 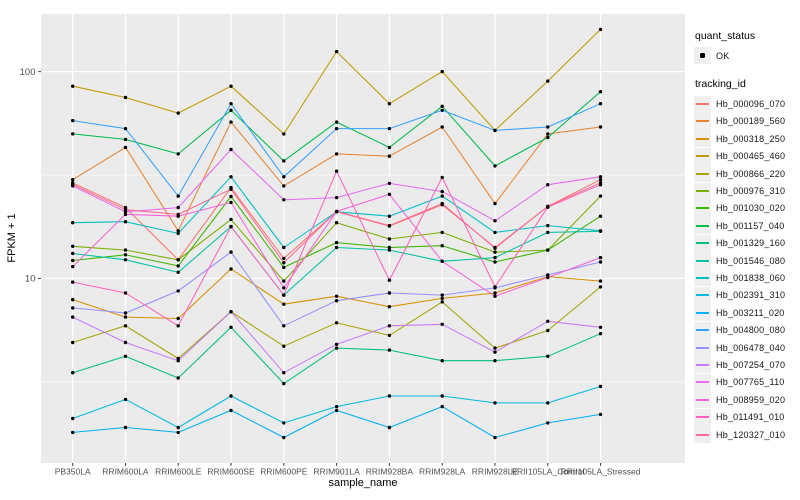 I want to click on x-tick-label: RRIM928BA, so click(x=390, y=472).